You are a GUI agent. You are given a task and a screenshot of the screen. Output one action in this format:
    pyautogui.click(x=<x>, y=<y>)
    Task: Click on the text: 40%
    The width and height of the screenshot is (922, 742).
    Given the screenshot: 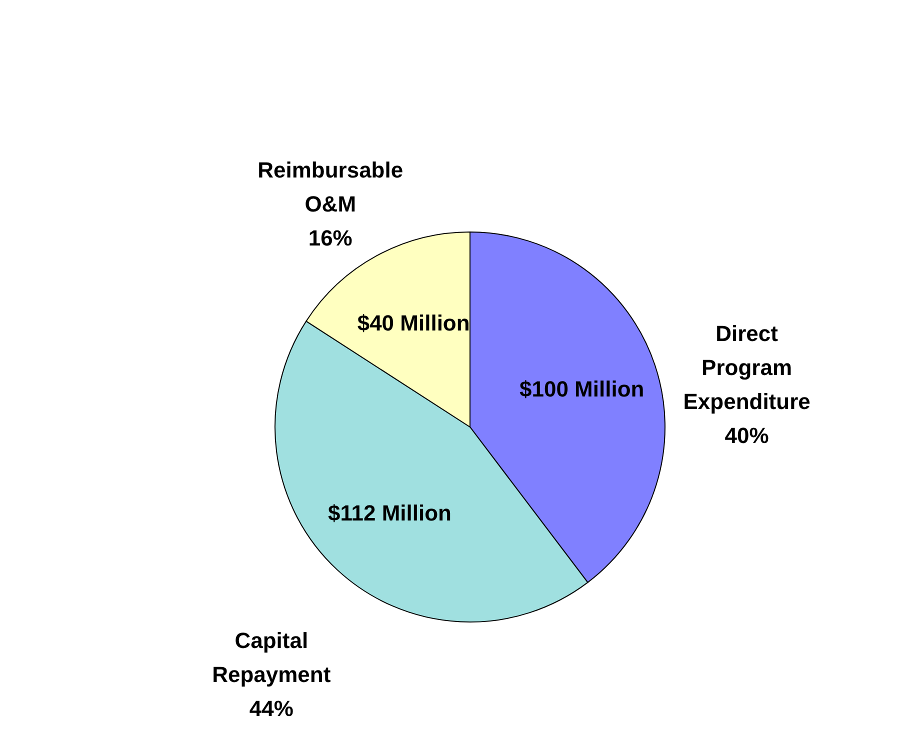 What is the action you would take?
    pyautogui.click(x=746, y=435)
    